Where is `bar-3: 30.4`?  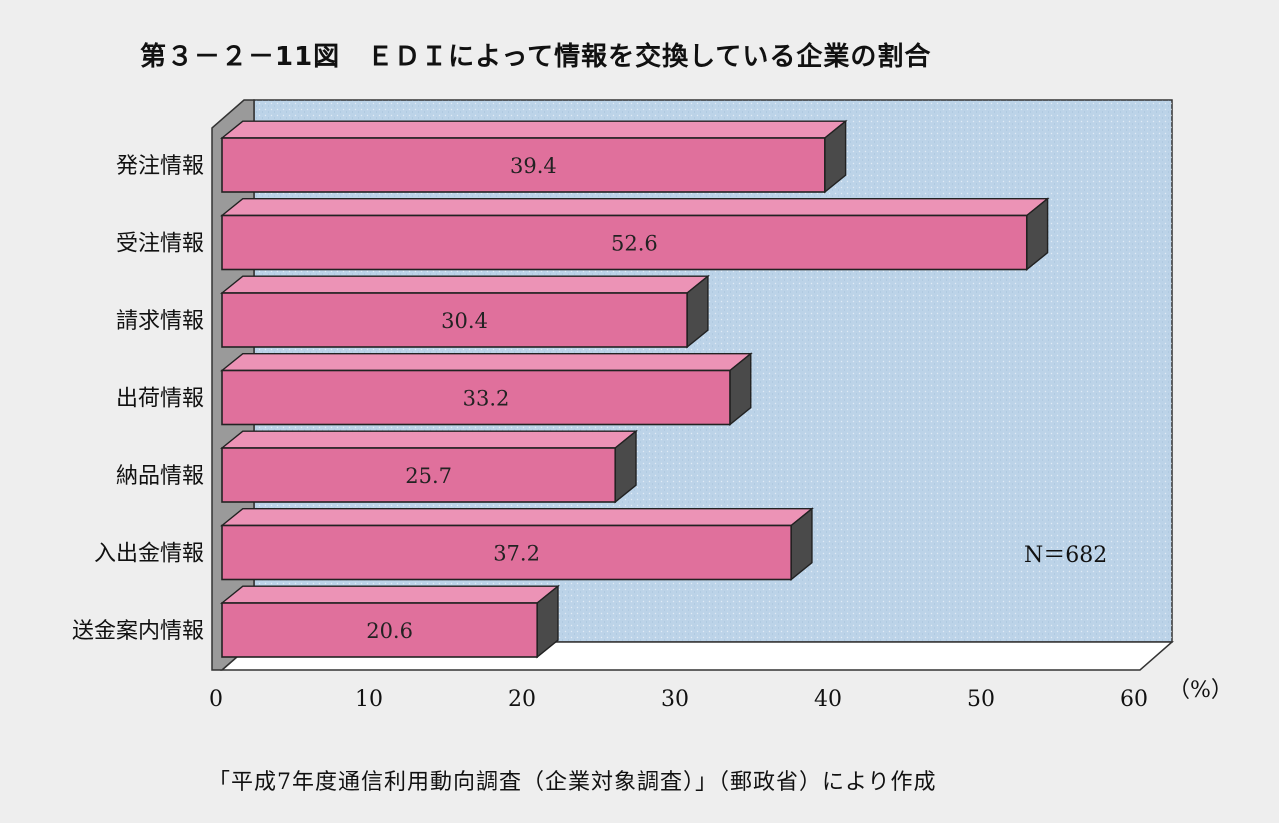
bar-3: 30.4 is located at coordinates (465, 311).